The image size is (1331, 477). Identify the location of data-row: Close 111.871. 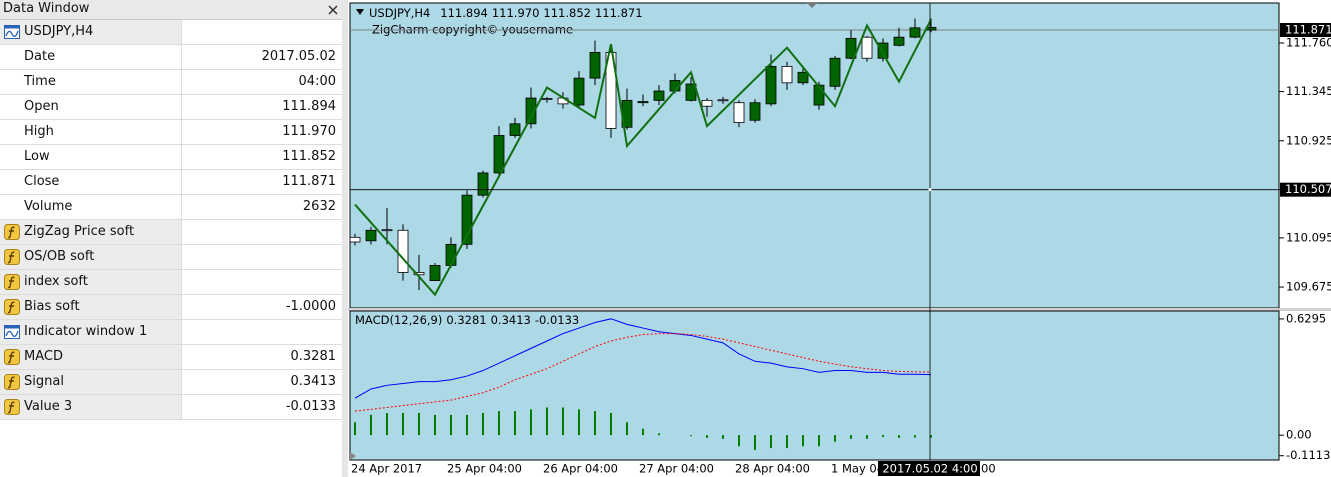
(171, 182).